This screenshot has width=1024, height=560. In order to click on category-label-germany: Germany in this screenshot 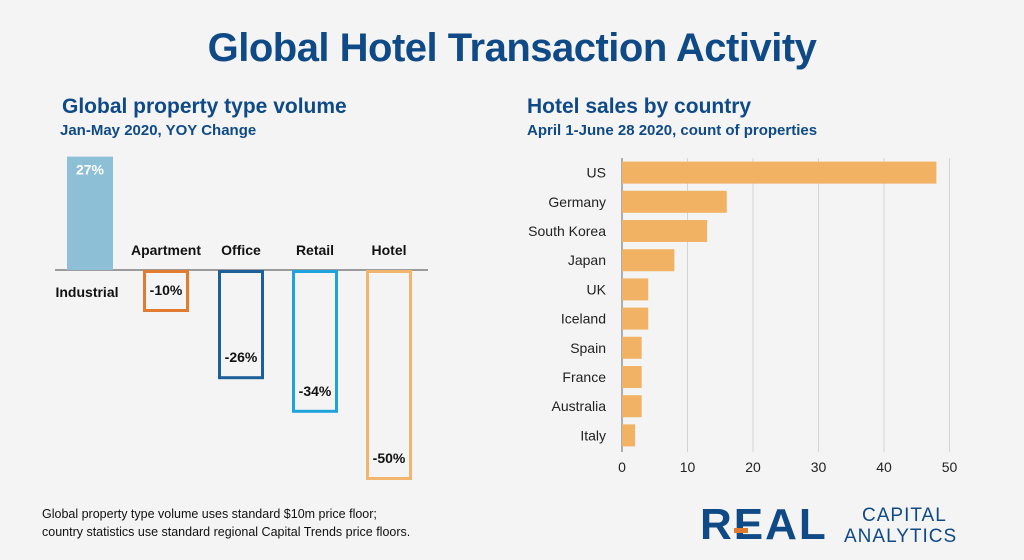, I will do `click(577, 202)`.